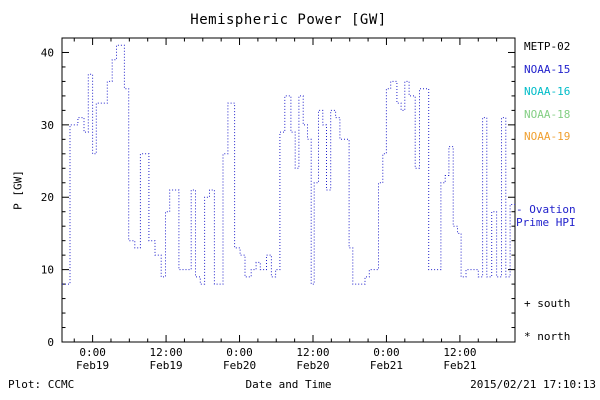 This screenshot has height=400, width=600. What do you see at coordinates (547, 336) in the screenshot?
I see `legend-marker-north: * north` at bounding box center [547, 336].